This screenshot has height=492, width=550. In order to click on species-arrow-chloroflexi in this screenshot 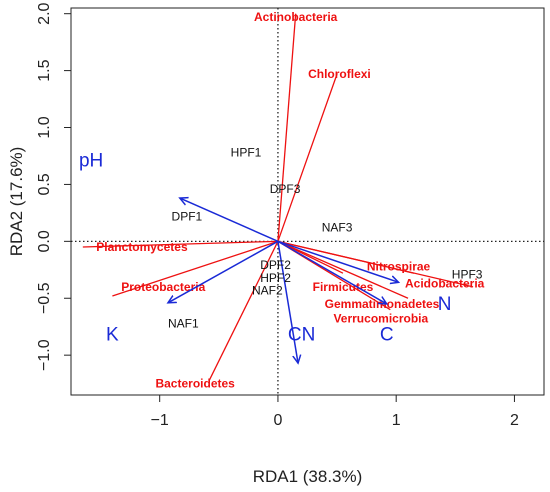, I will do `click(307, 157)`.